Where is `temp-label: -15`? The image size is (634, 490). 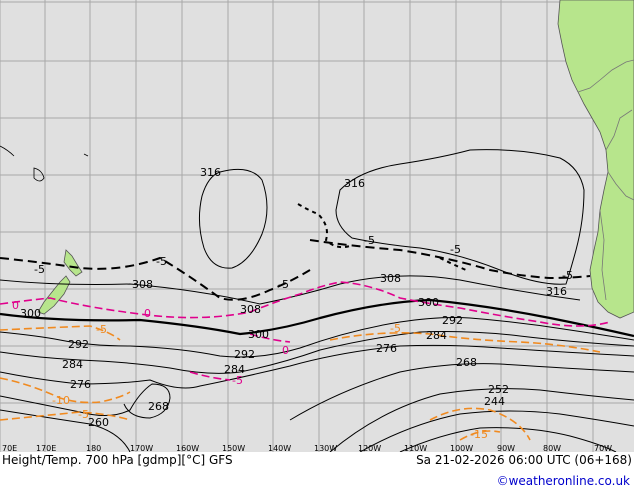 temp-label: -15 is located at coordinates (479, 434).